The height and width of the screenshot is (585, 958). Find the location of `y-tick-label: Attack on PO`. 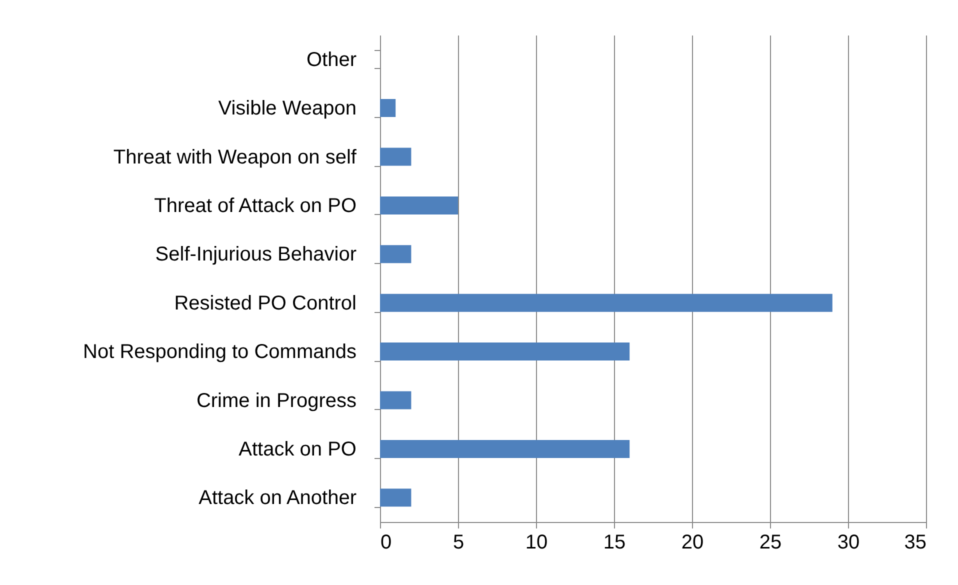

y-tick-label: Attack on PO is located at coordinates (297, 449).